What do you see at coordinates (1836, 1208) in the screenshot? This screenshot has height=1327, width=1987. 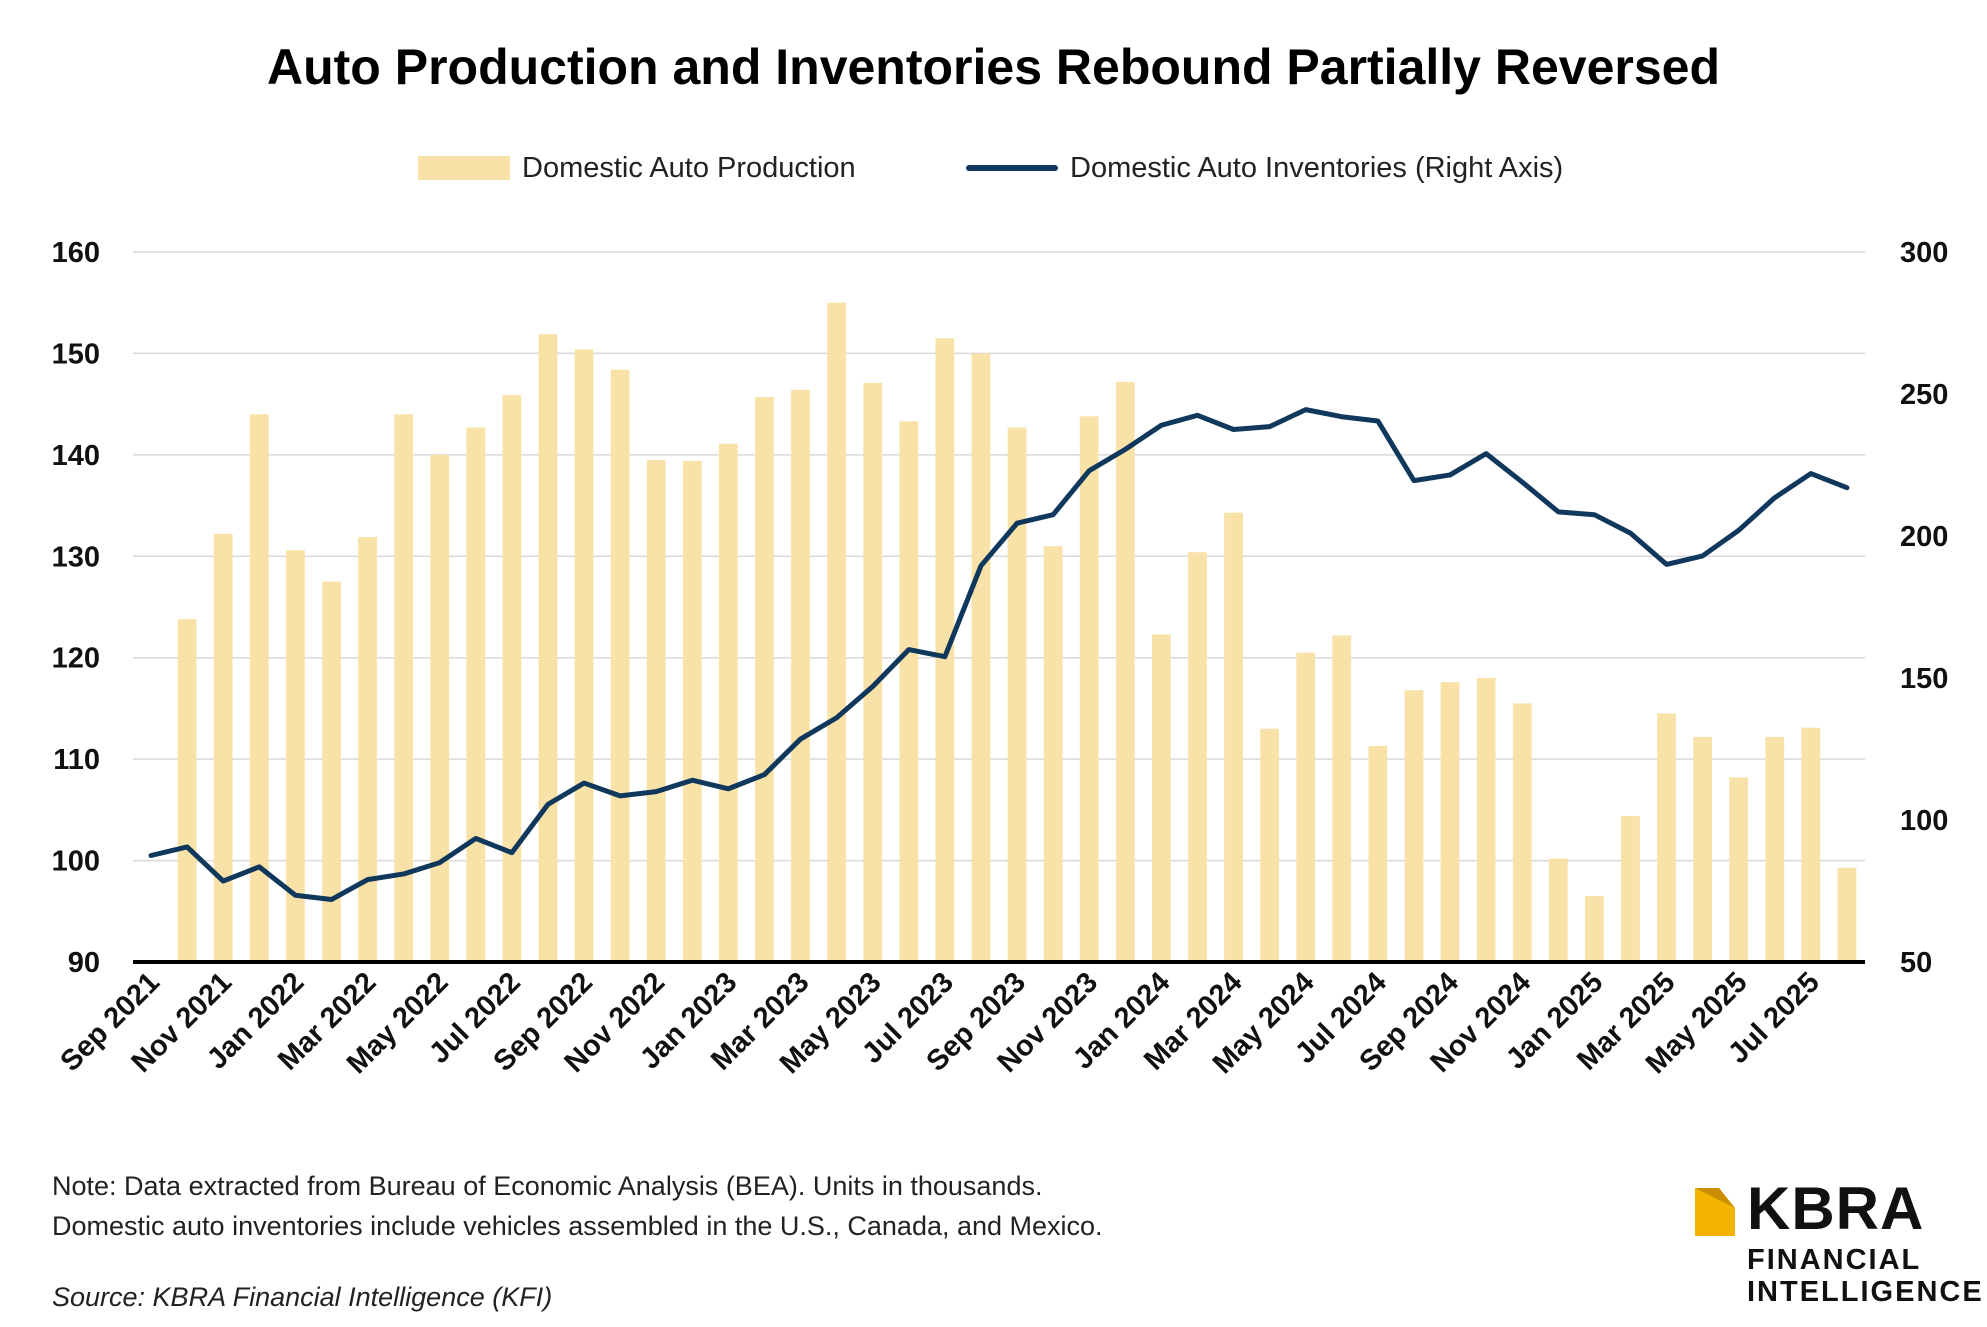 I see `logo-wordmark: KBRA` at bounding box center [1836, 1208].